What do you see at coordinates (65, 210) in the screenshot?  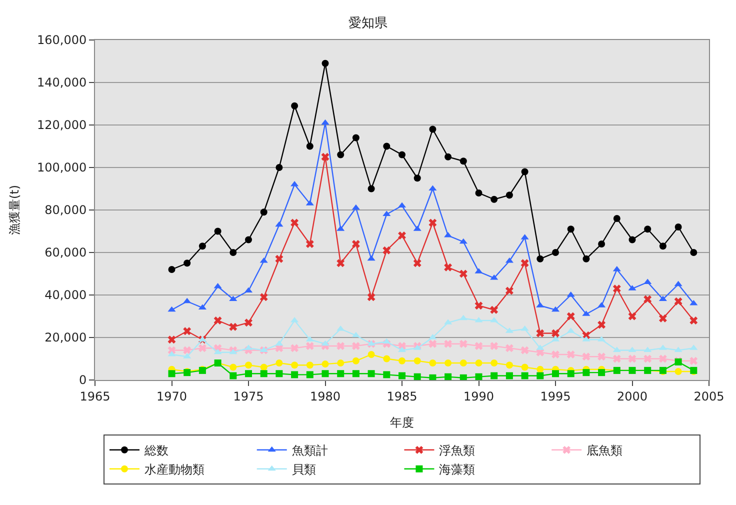 I see `y-tick-label: 80,000` at bounding box center [65, 210].